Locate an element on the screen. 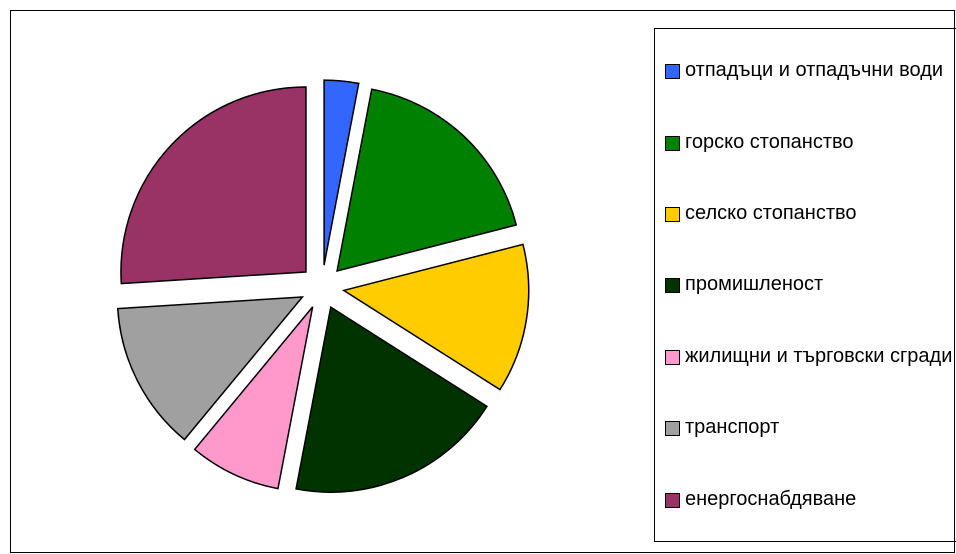 The image size is (956, 554). legend-label: селско стопанство is located at coordinates (771, 213).